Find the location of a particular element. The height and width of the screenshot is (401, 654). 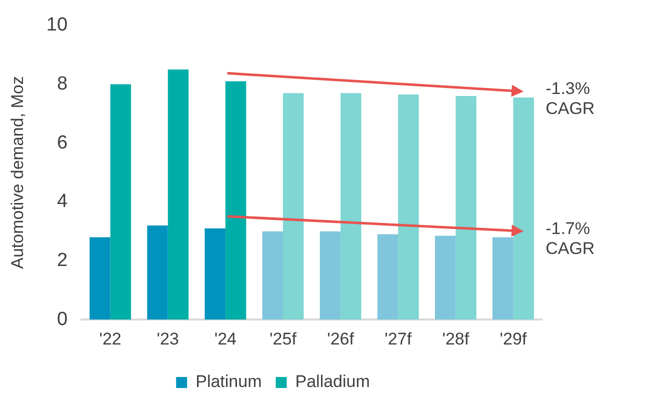

legend-label: Palladium is located at coordinates (332, 382).